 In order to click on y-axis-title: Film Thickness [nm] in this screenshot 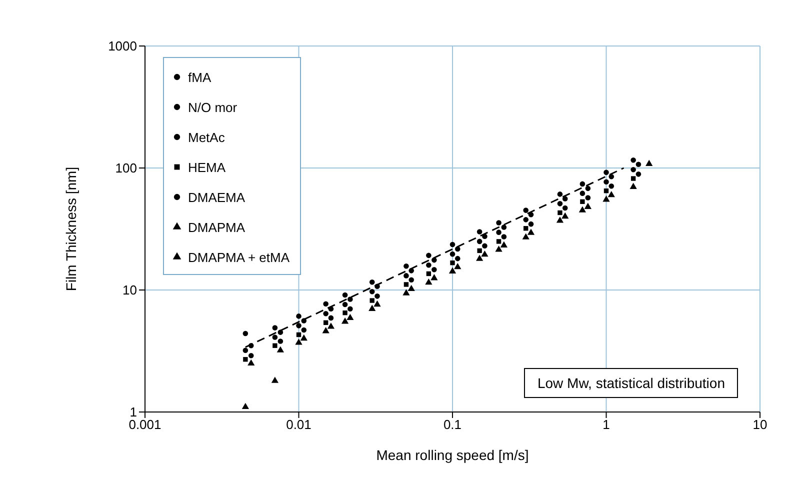, I will do `click(70, 229)`.